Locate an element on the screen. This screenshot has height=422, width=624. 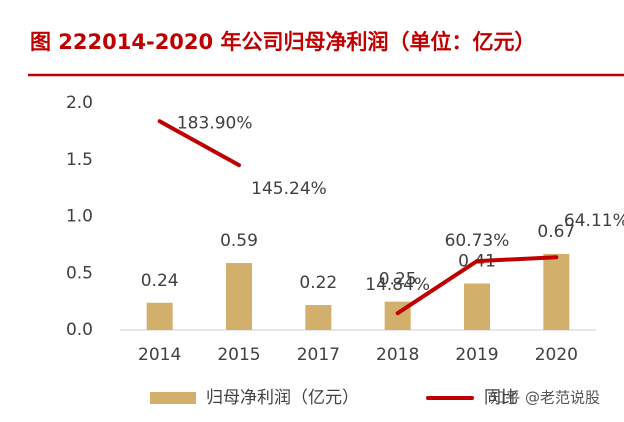
x-tick-label: 2014 is located at coordinates (159, 355).